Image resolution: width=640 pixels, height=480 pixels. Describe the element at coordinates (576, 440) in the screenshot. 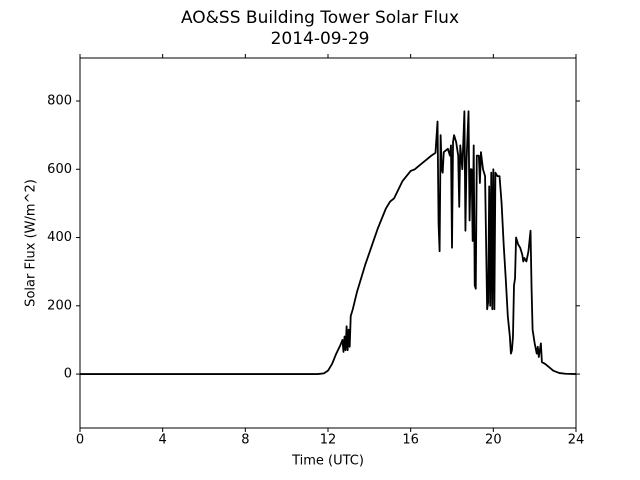

I see `x-tick-label: 24` at that location.